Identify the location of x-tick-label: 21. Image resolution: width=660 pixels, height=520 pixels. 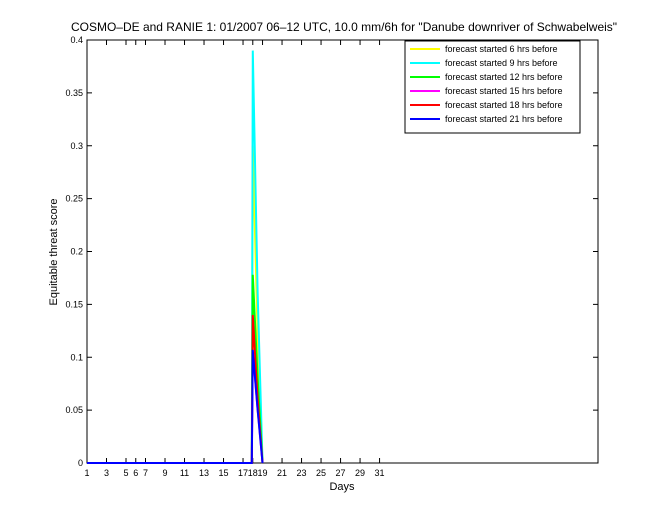
(282, 473).